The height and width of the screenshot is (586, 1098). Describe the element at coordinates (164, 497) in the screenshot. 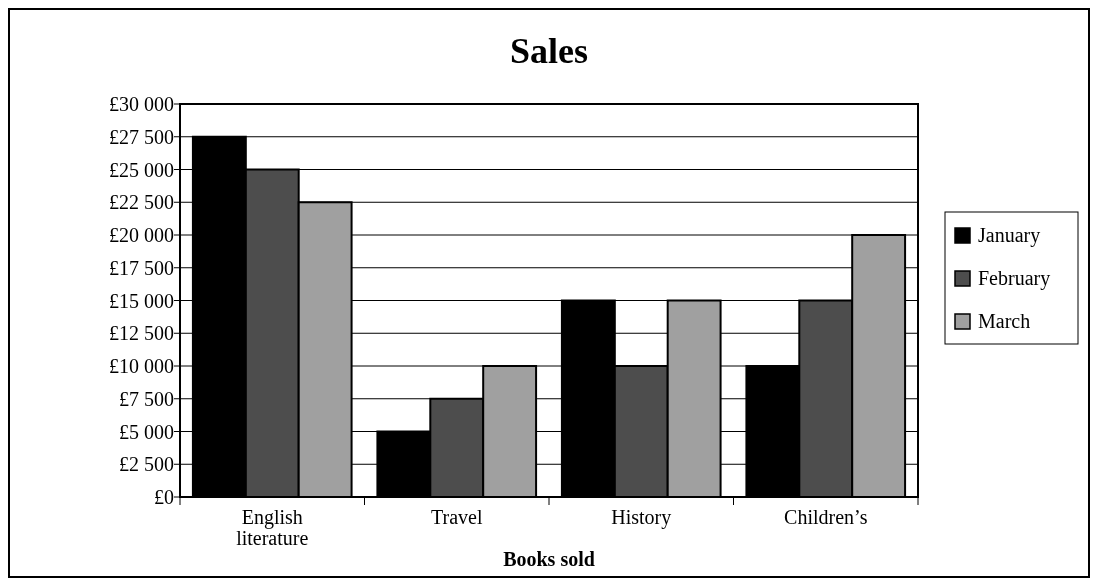

I see `y-tick-label: £0` at that location.